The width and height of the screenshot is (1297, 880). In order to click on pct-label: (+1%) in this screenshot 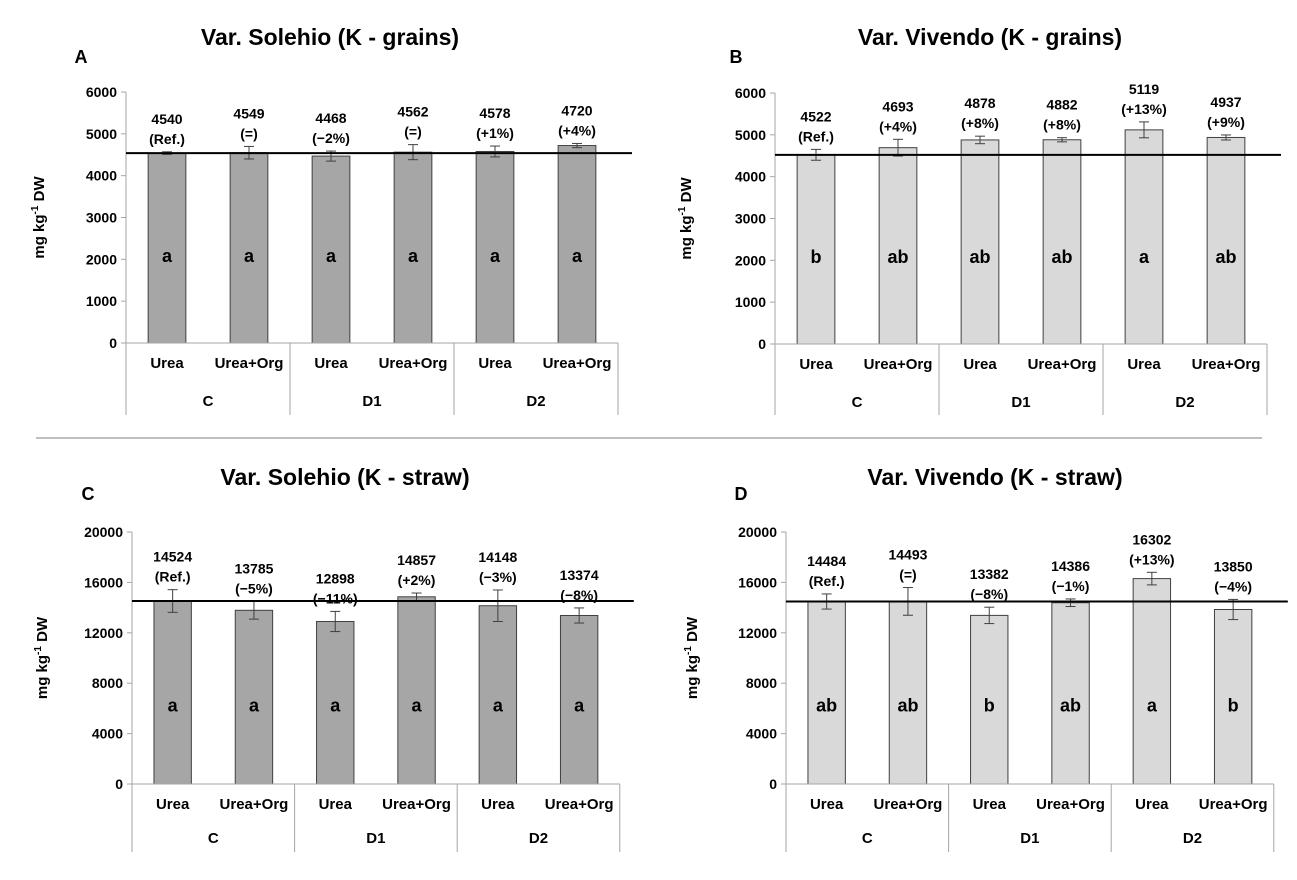, I will do `click(495, 133)`.